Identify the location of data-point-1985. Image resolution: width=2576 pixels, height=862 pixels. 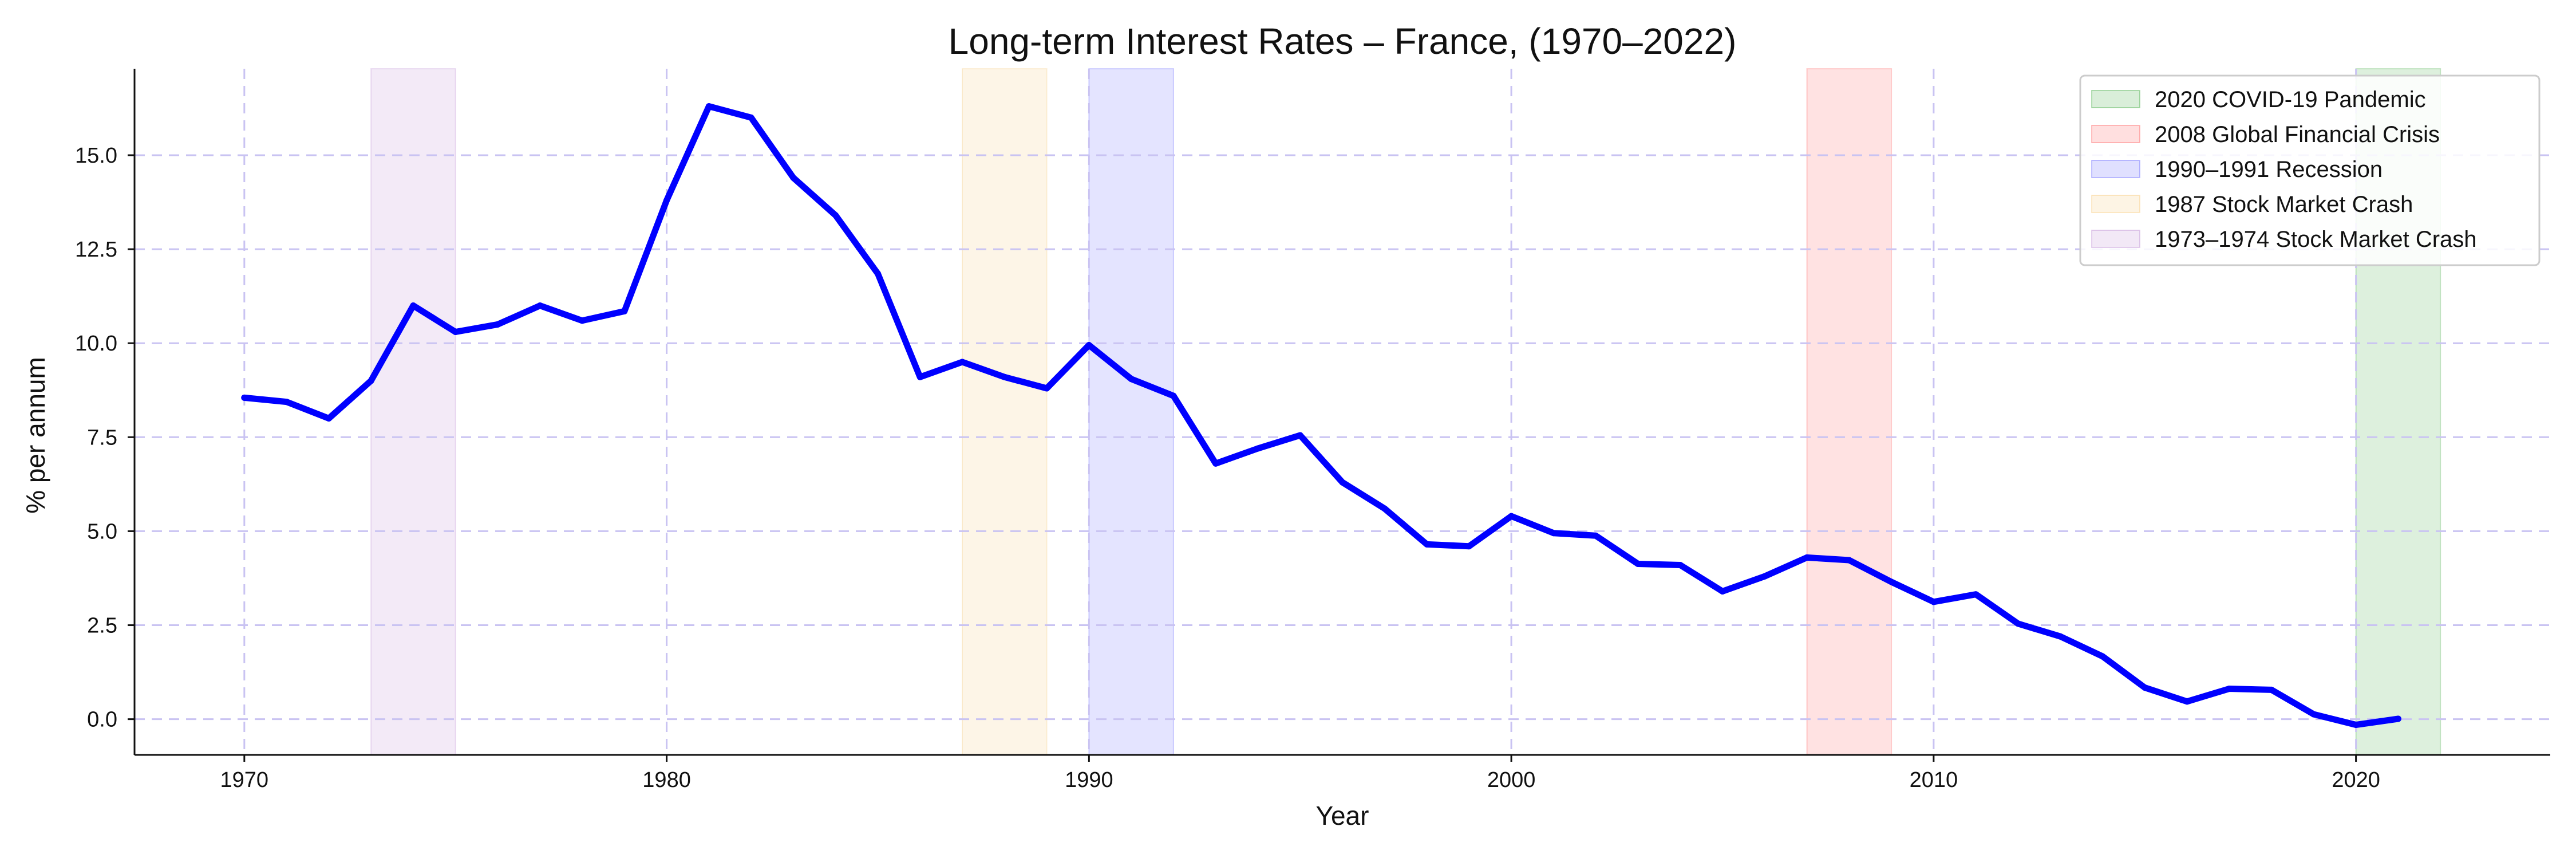
(877, 274).